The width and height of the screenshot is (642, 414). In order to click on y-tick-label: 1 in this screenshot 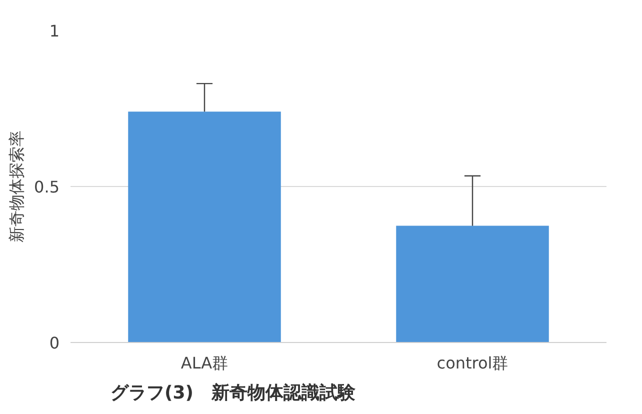, I will do `click(54, 31)`.